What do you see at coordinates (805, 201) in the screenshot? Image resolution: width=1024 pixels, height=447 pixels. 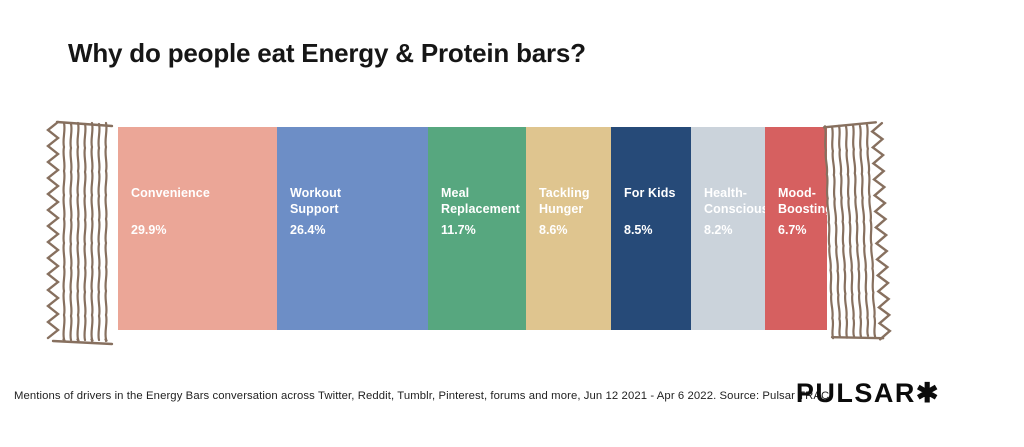 I see `segment-label: Mood- Boosting` at bounding box center [805, 201].